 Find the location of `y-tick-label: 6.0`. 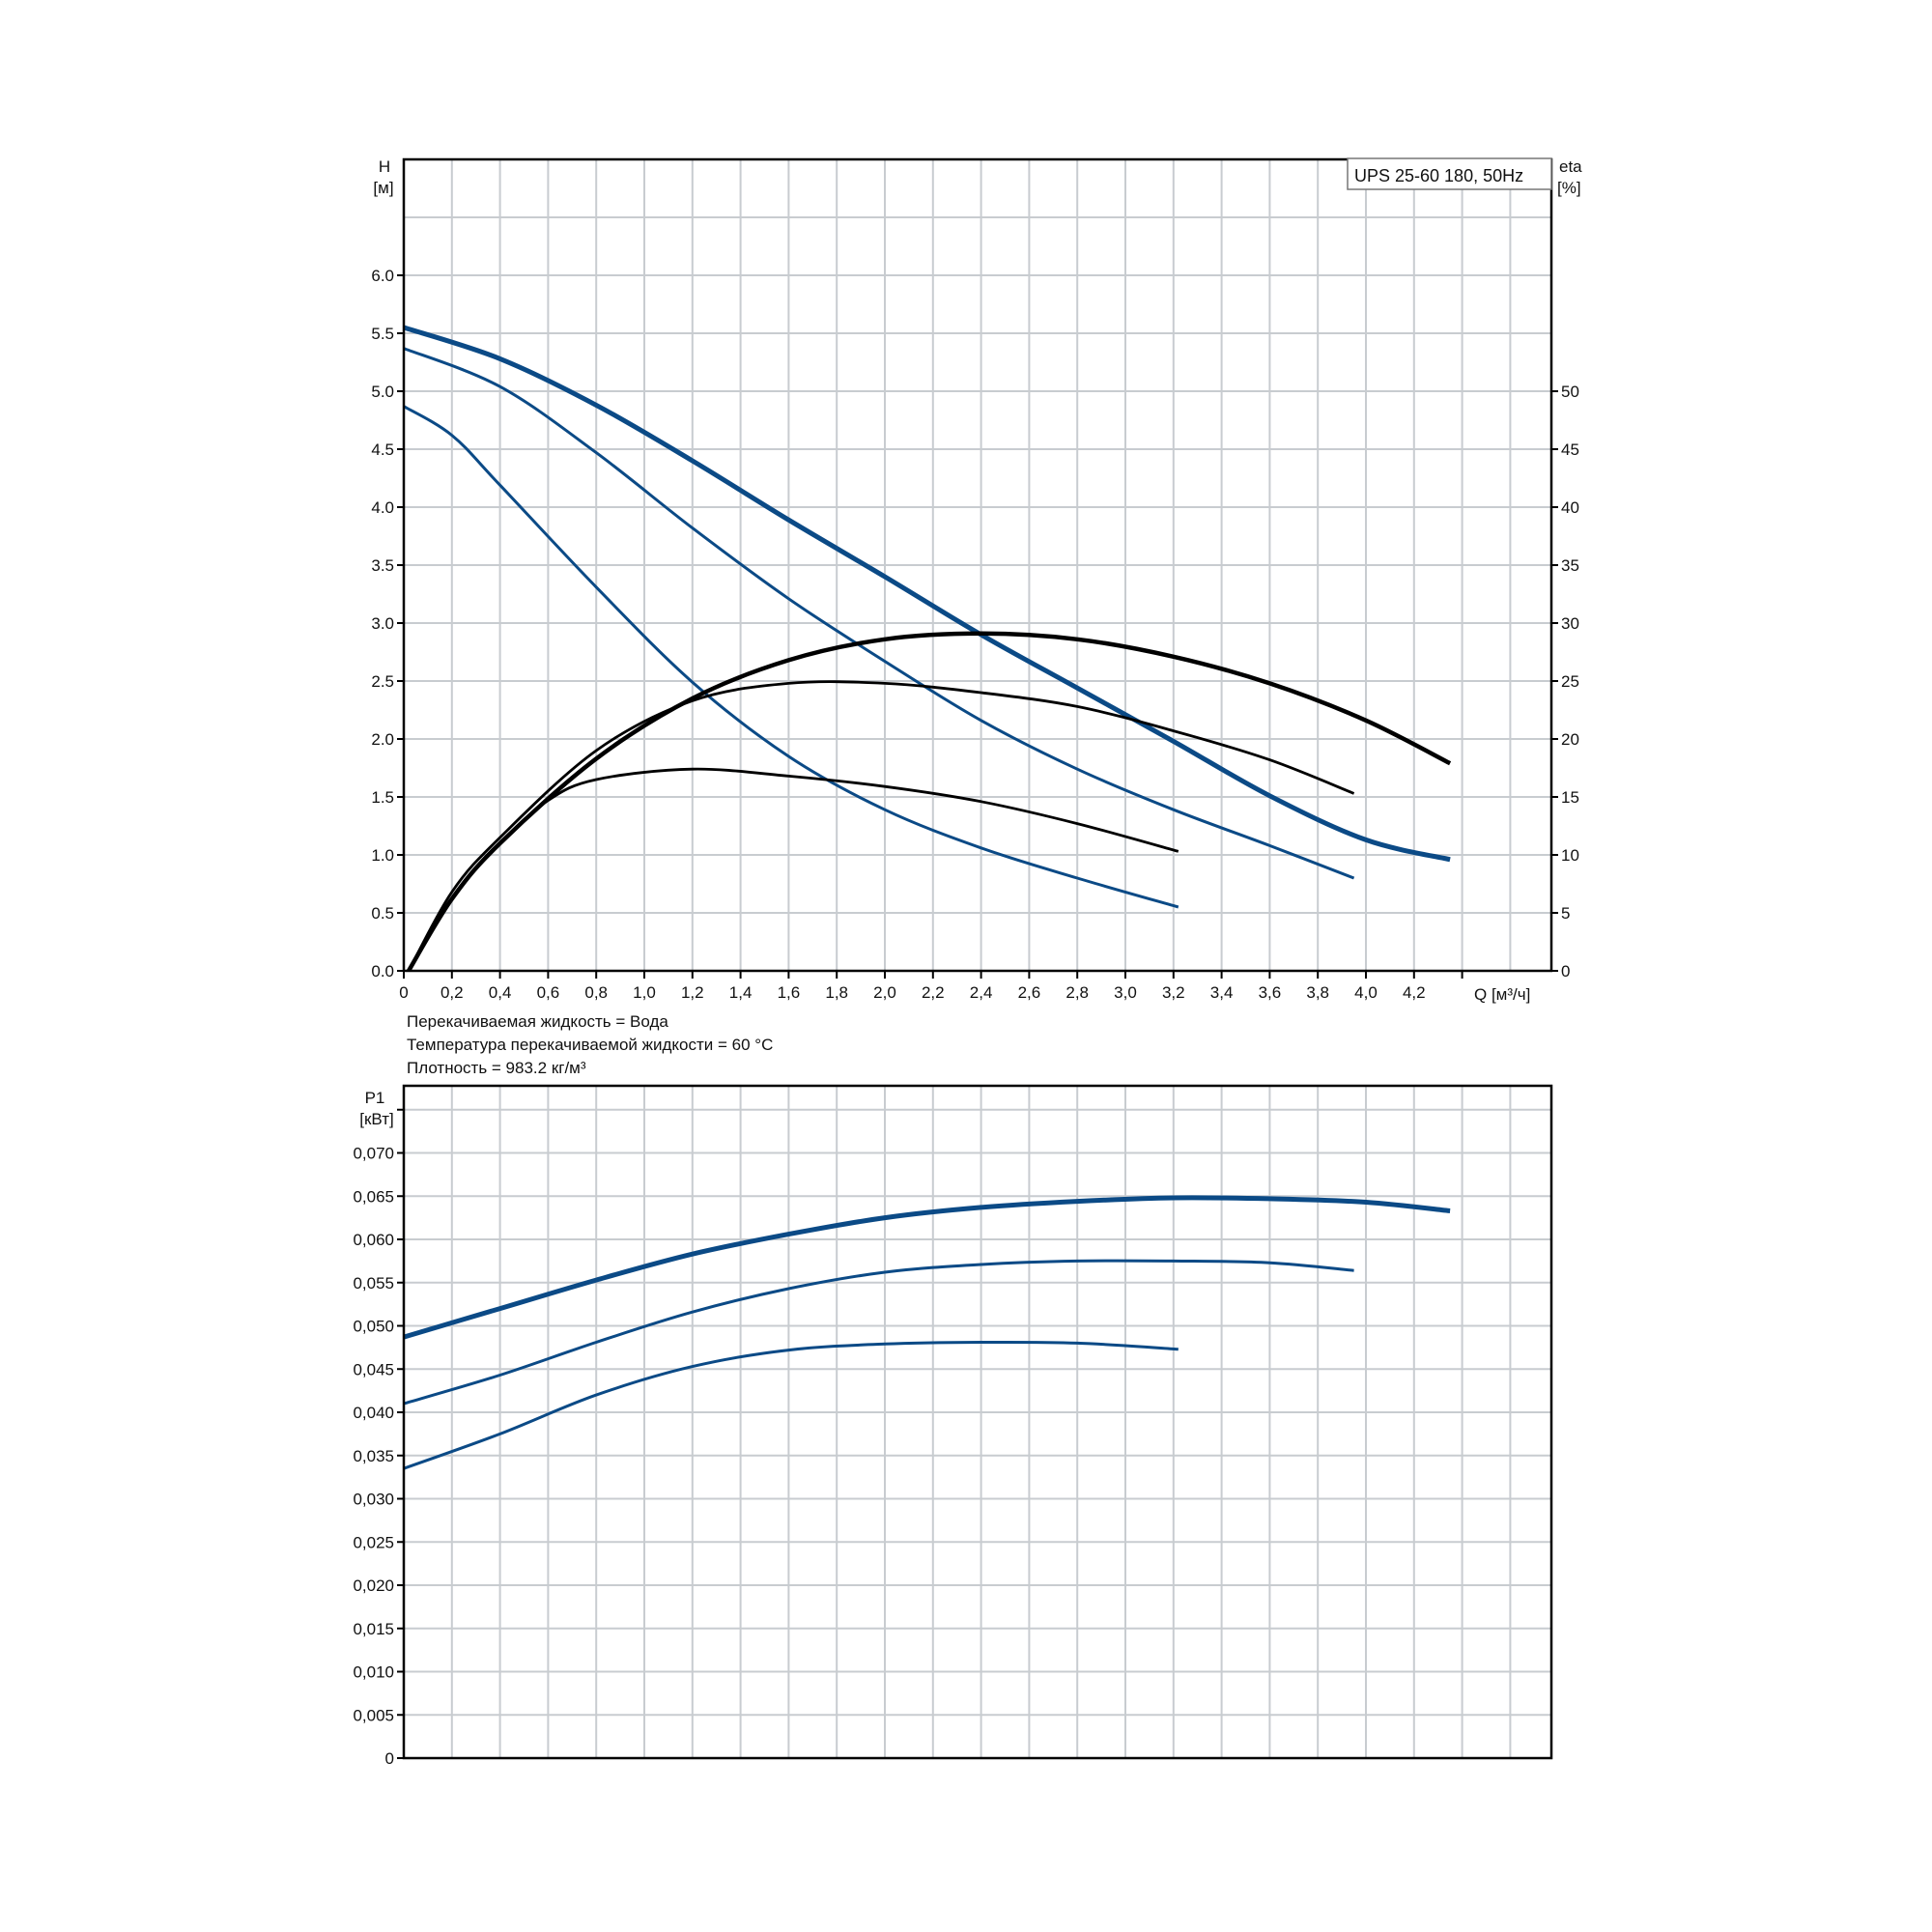

y-tick-label: 6.0 is located at coordinates (382, 276).